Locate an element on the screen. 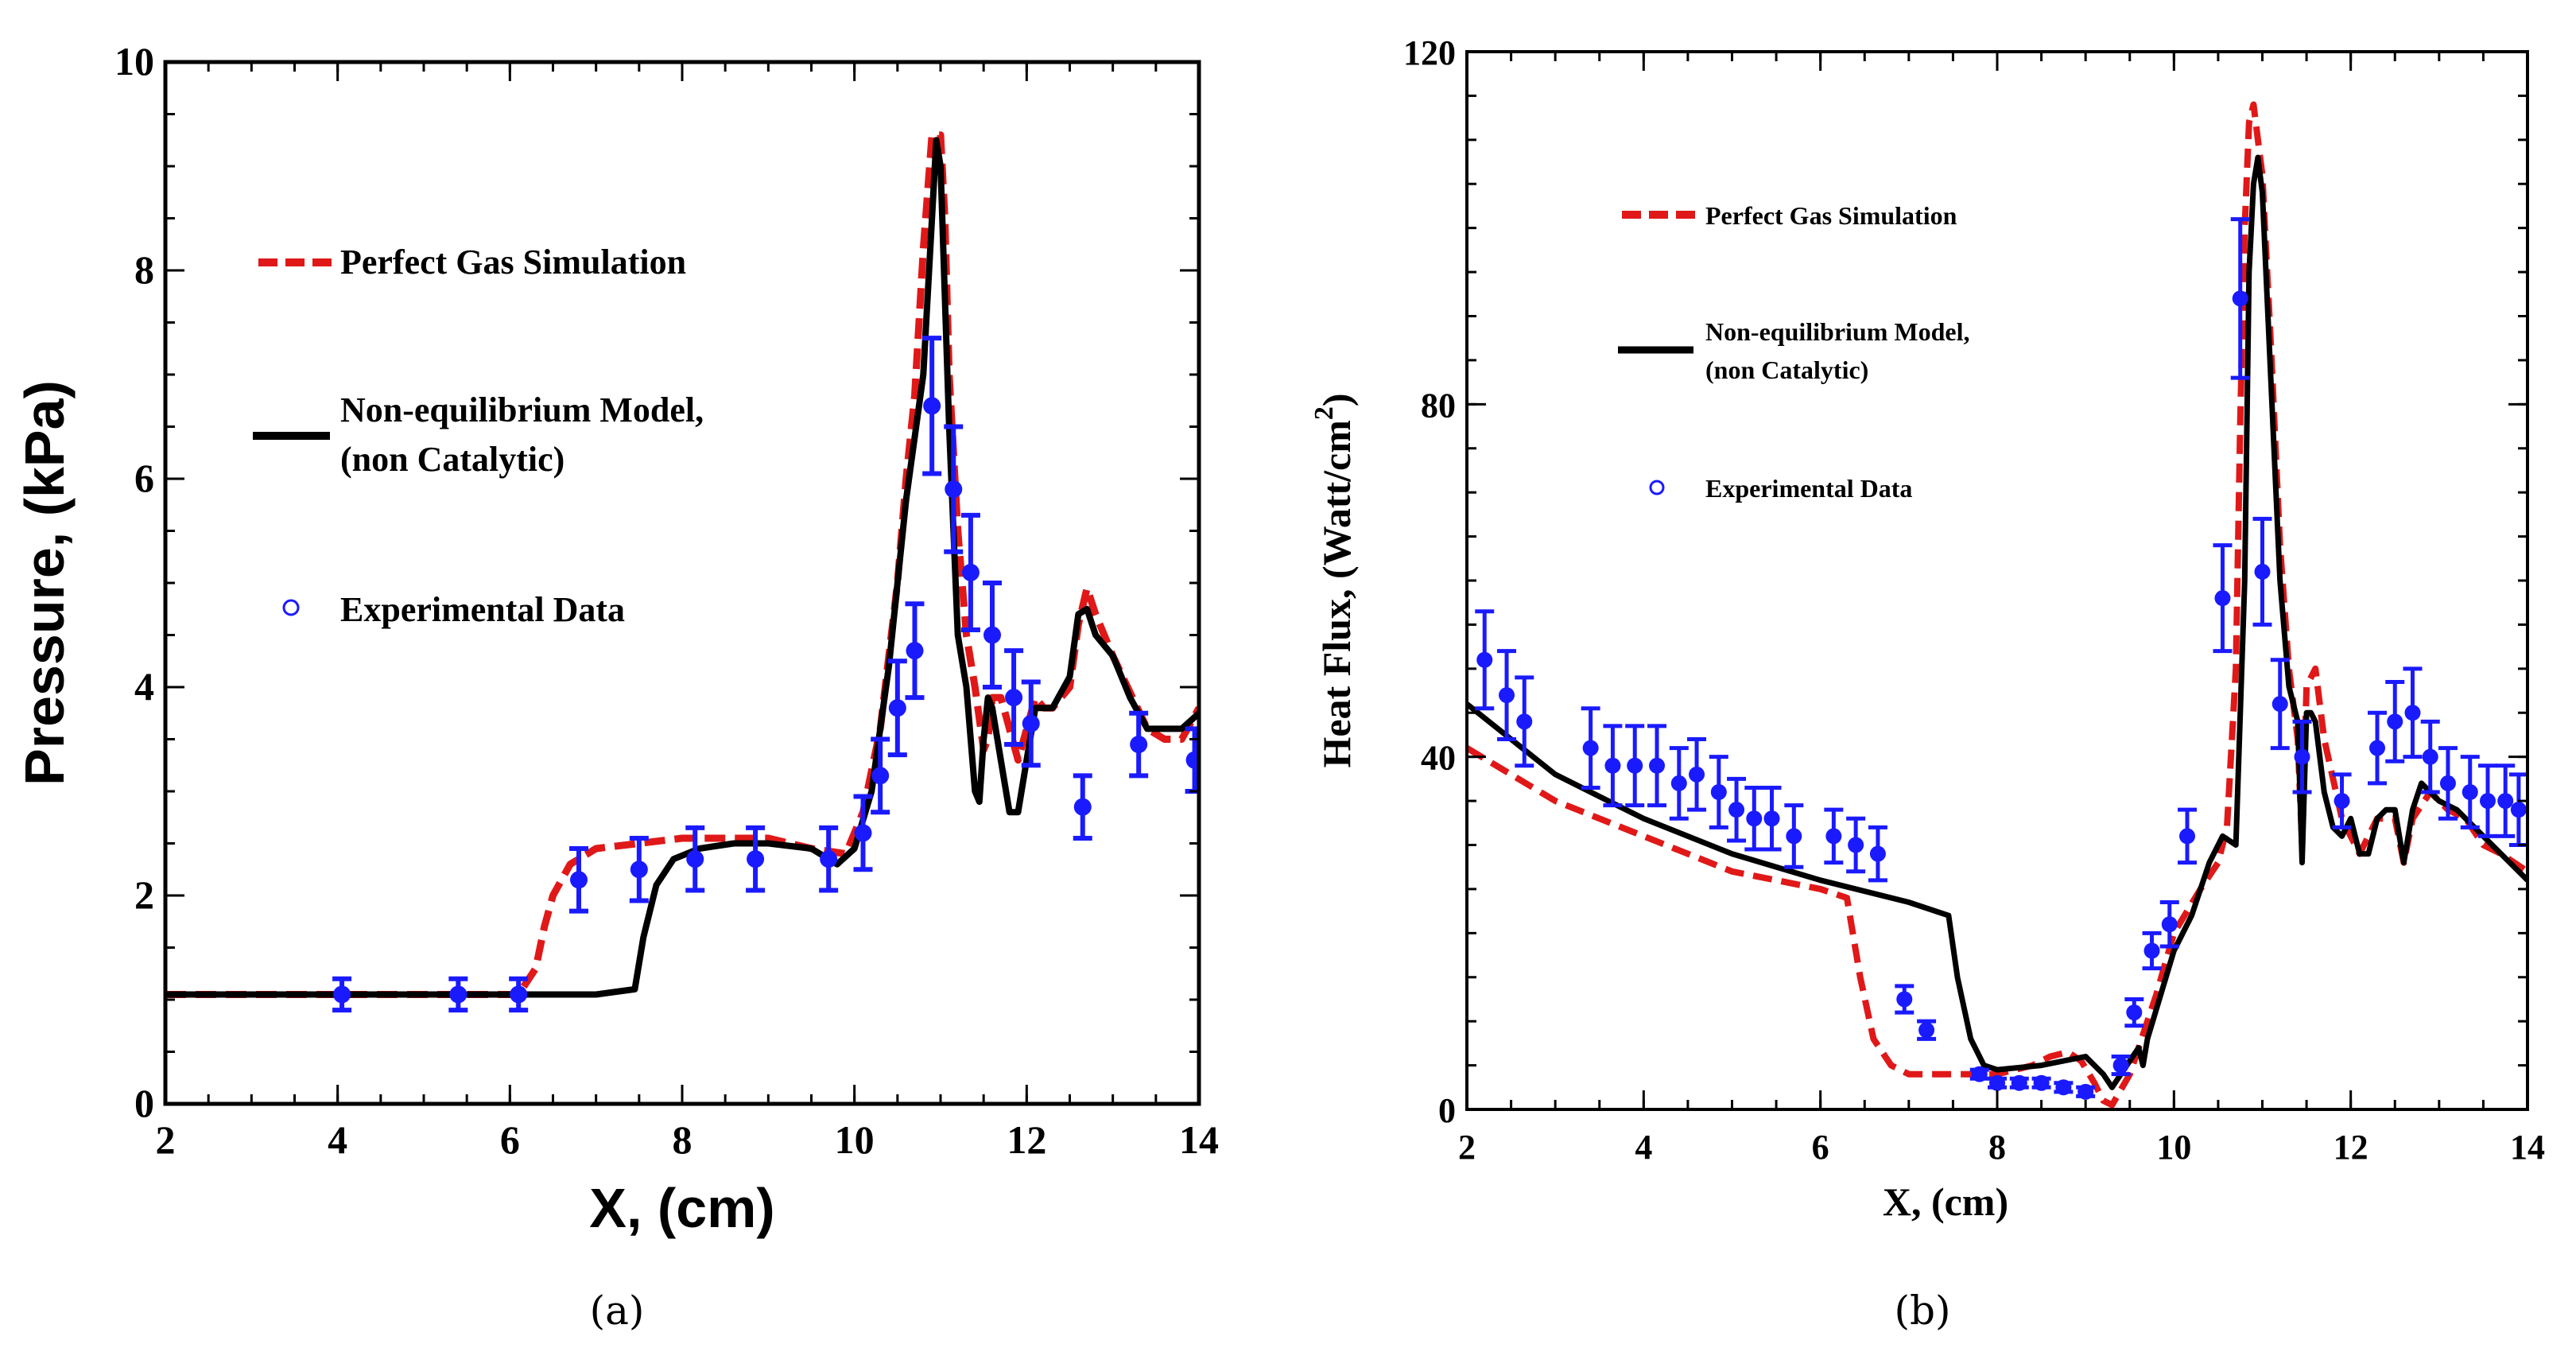 The image size is (2576, 1348). panel-b-caption: (b) is located at coordinates (1922, 1311).